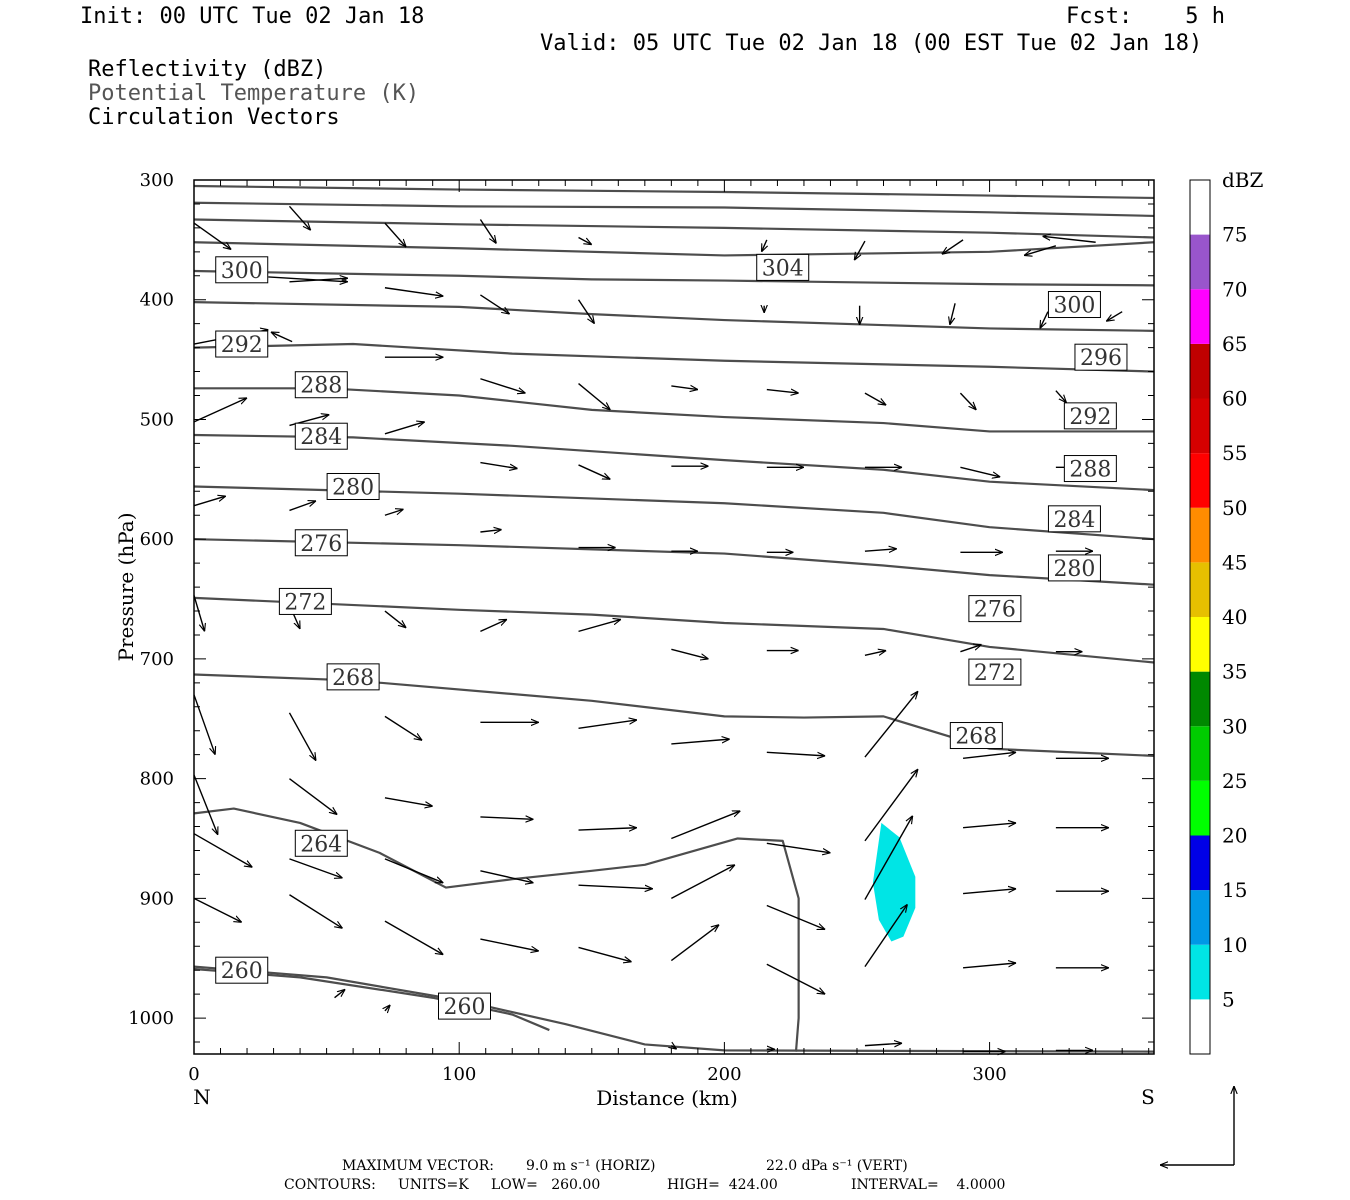 The image size is (1350, 1200). I want to click on x-end-label-north: N, so click(202, 1097).